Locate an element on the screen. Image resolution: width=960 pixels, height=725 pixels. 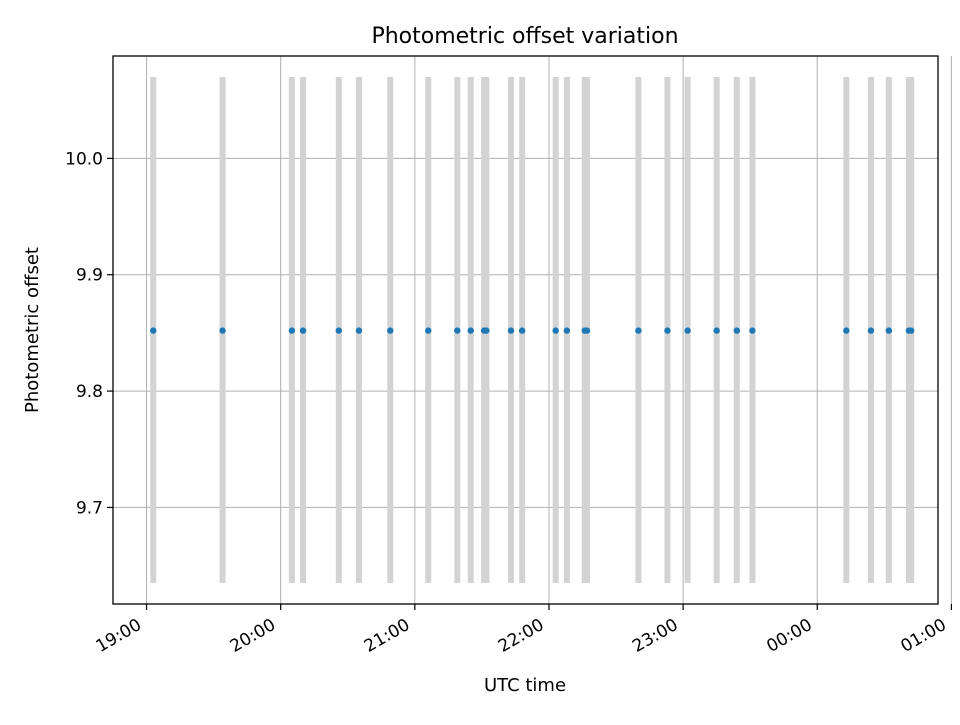
data-points-layer is located at coordinates (532, 330).